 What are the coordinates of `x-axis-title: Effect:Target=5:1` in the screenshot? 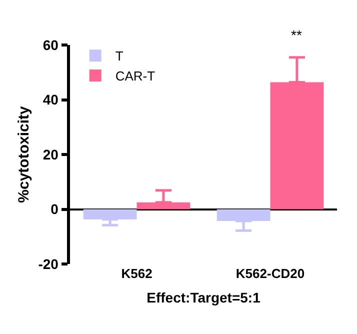 It's located at (203, 297).